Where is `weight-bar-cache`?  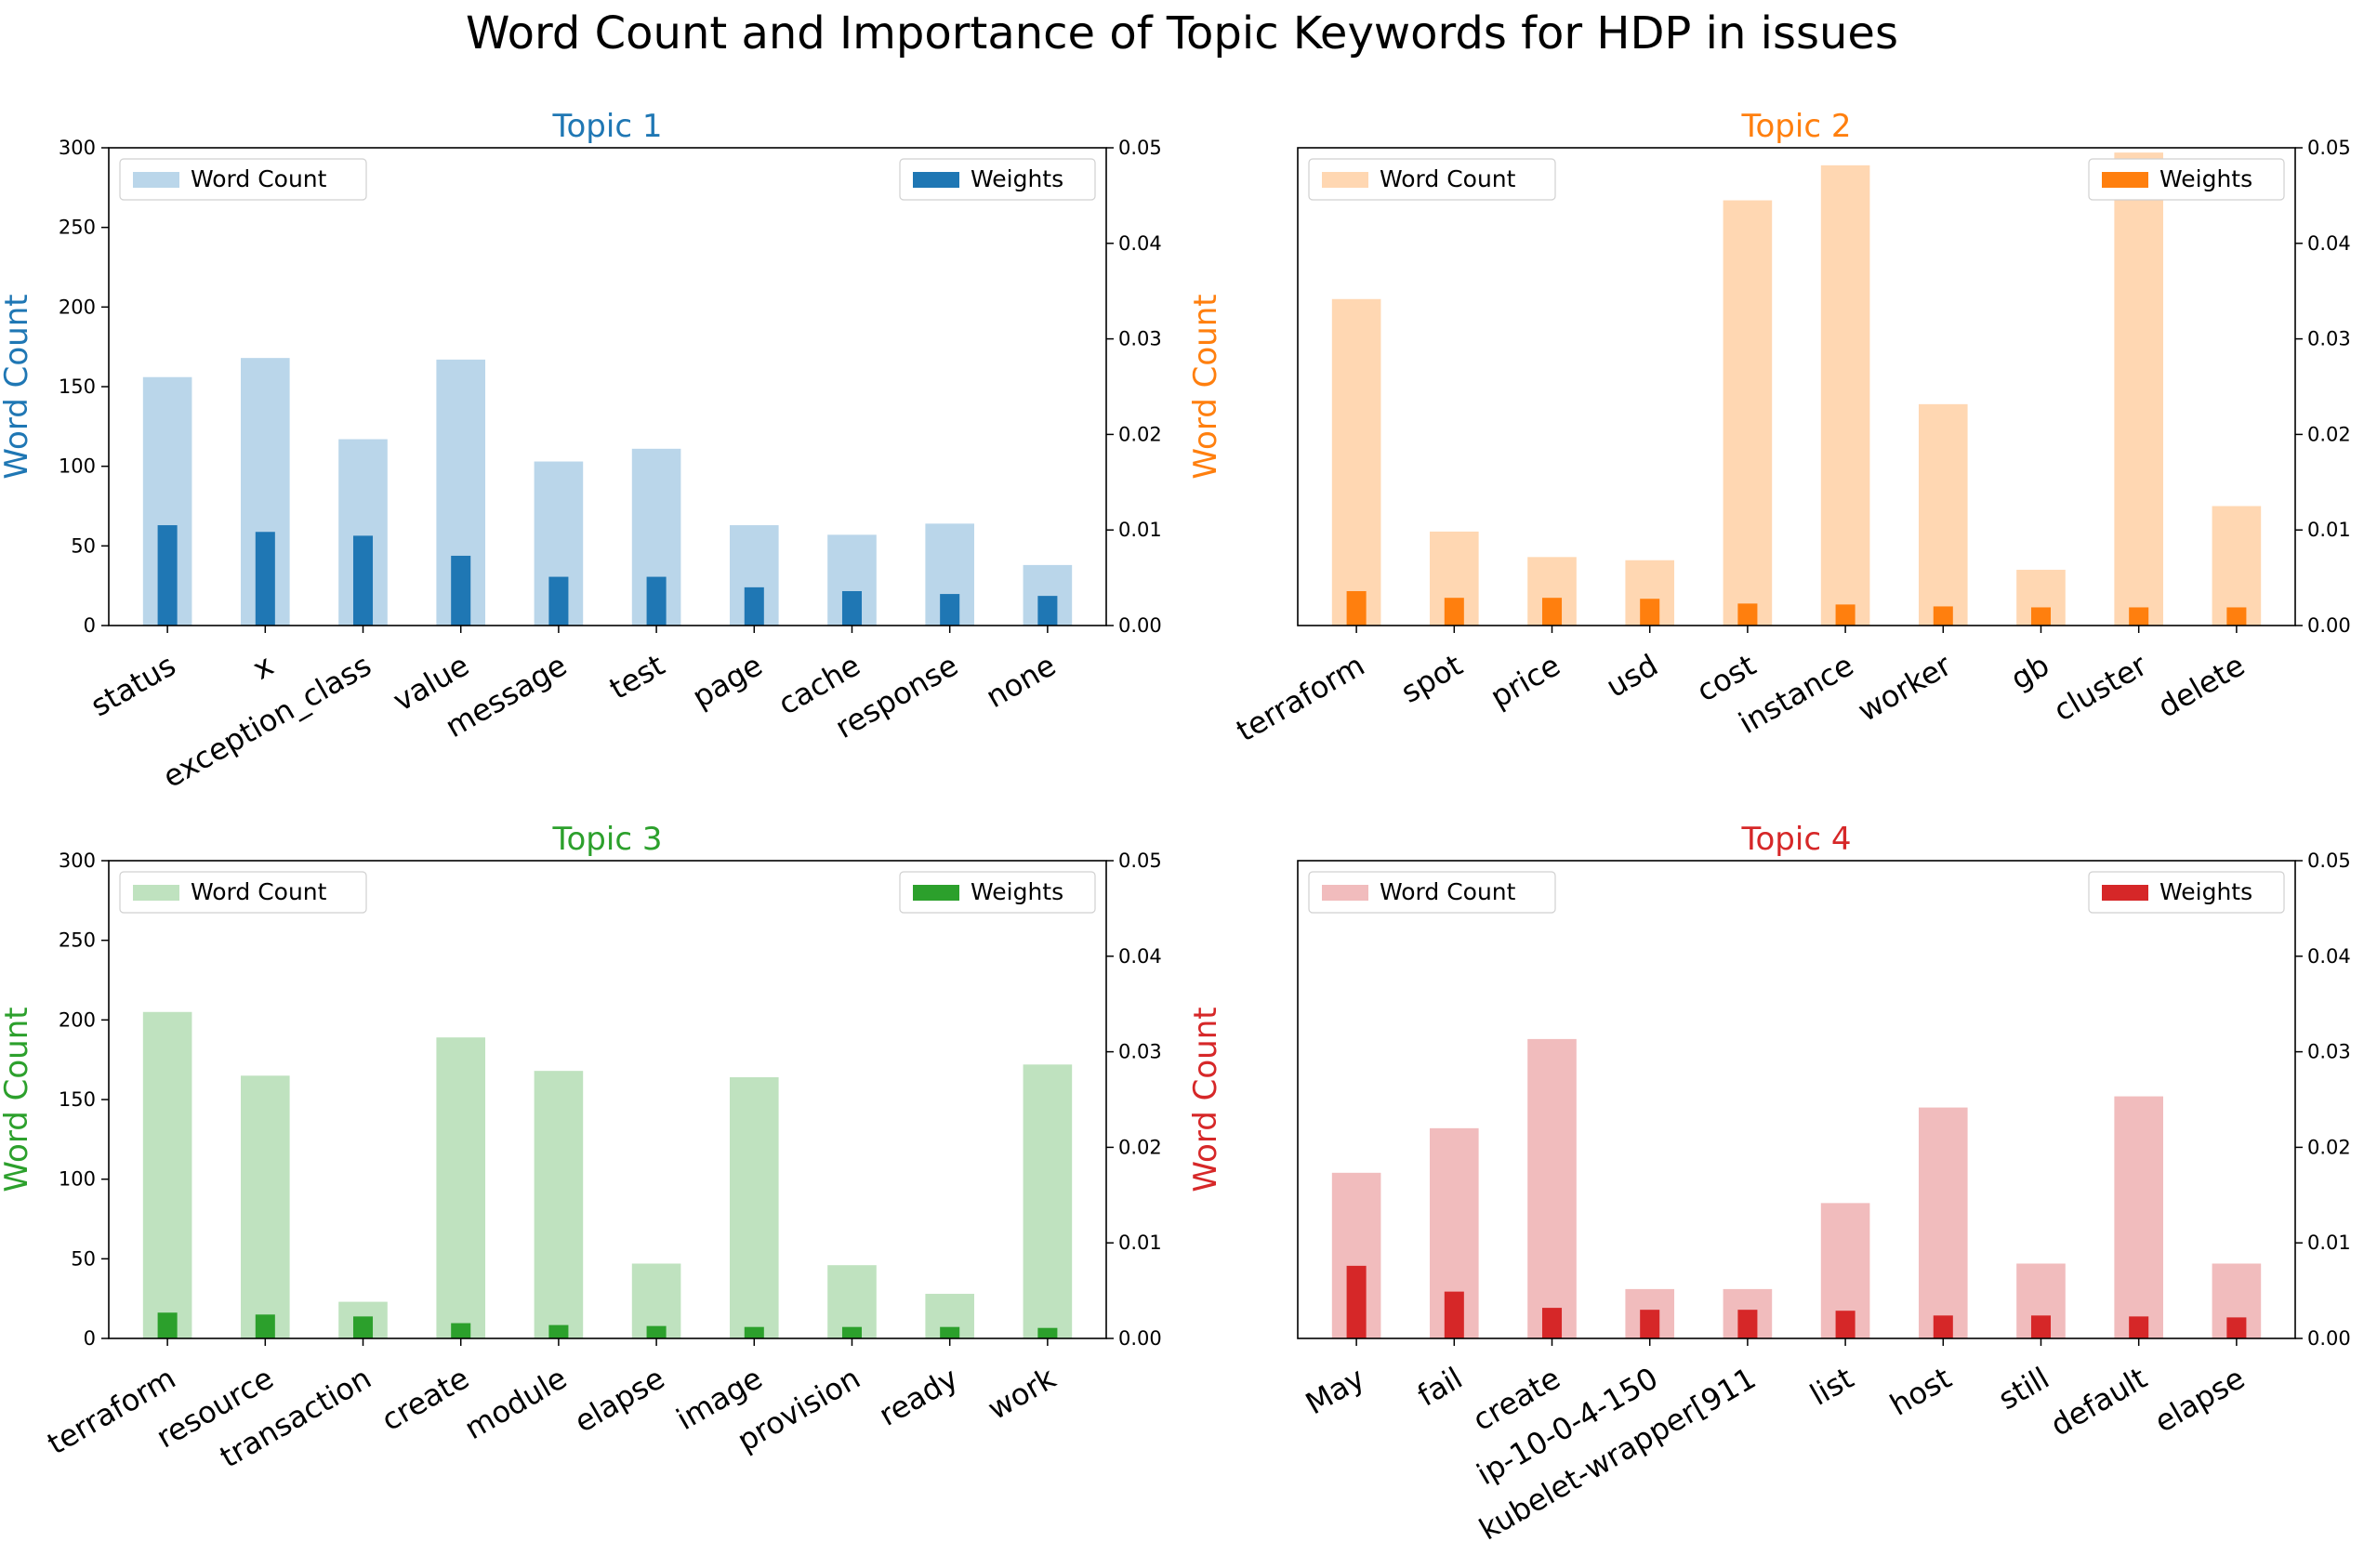 weight-bar-cache is located at coordinates (852, 608).